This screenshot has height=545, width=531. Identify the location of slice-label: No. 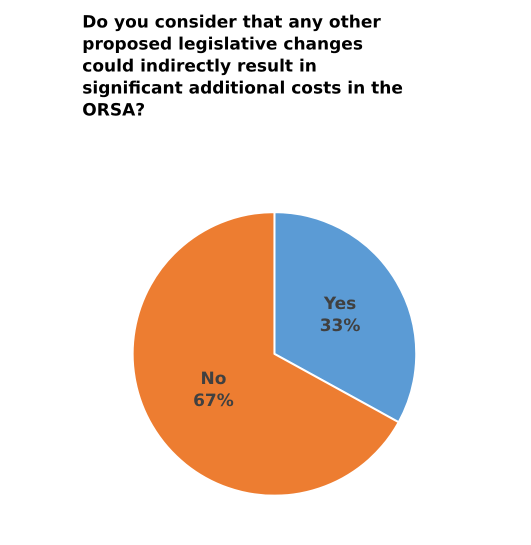
(213, 378).